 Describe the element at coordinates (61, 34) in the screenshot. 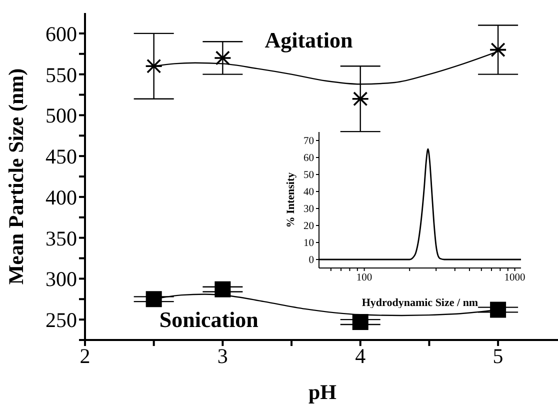

I see `y-tick-label: 600` at that location.